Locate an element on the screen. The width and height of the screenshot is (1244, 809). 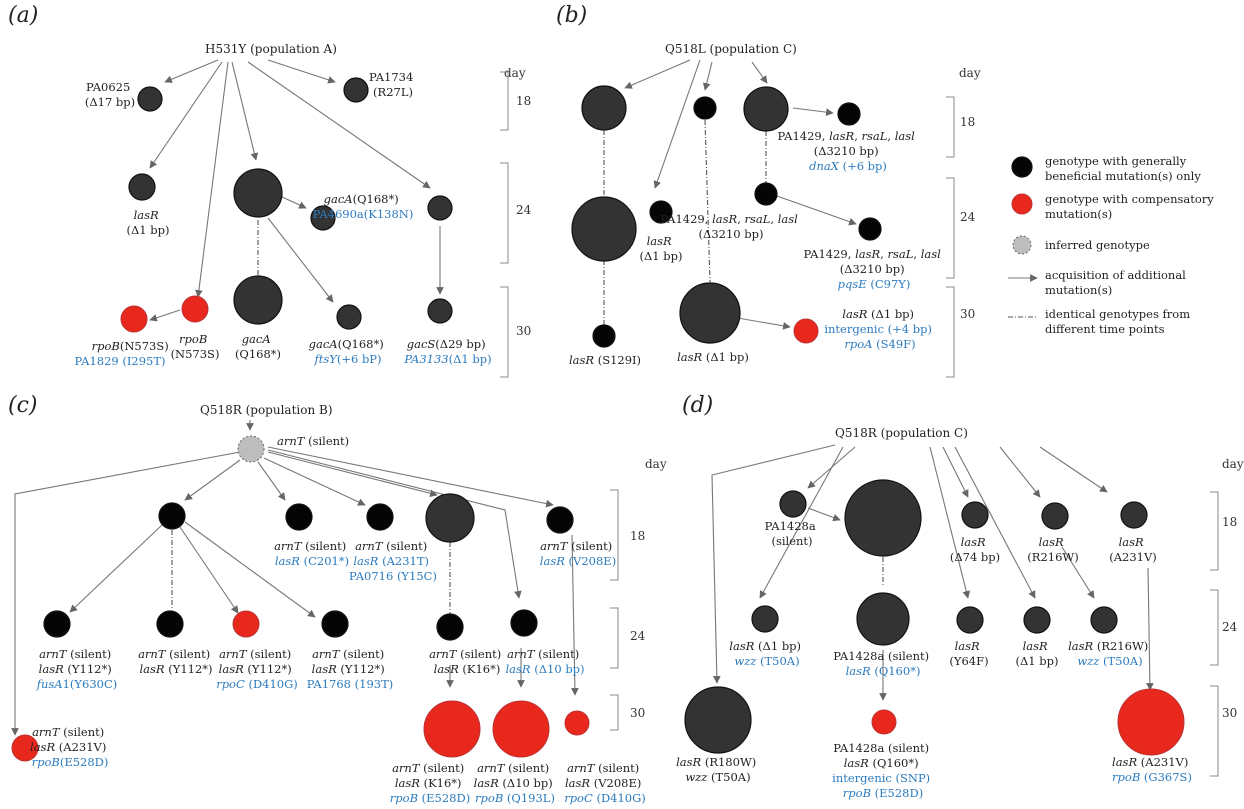
label-c-v208er: arnT (silent) lasR (V208E) rpoC (D410G) is located at coordinates (605, 783).